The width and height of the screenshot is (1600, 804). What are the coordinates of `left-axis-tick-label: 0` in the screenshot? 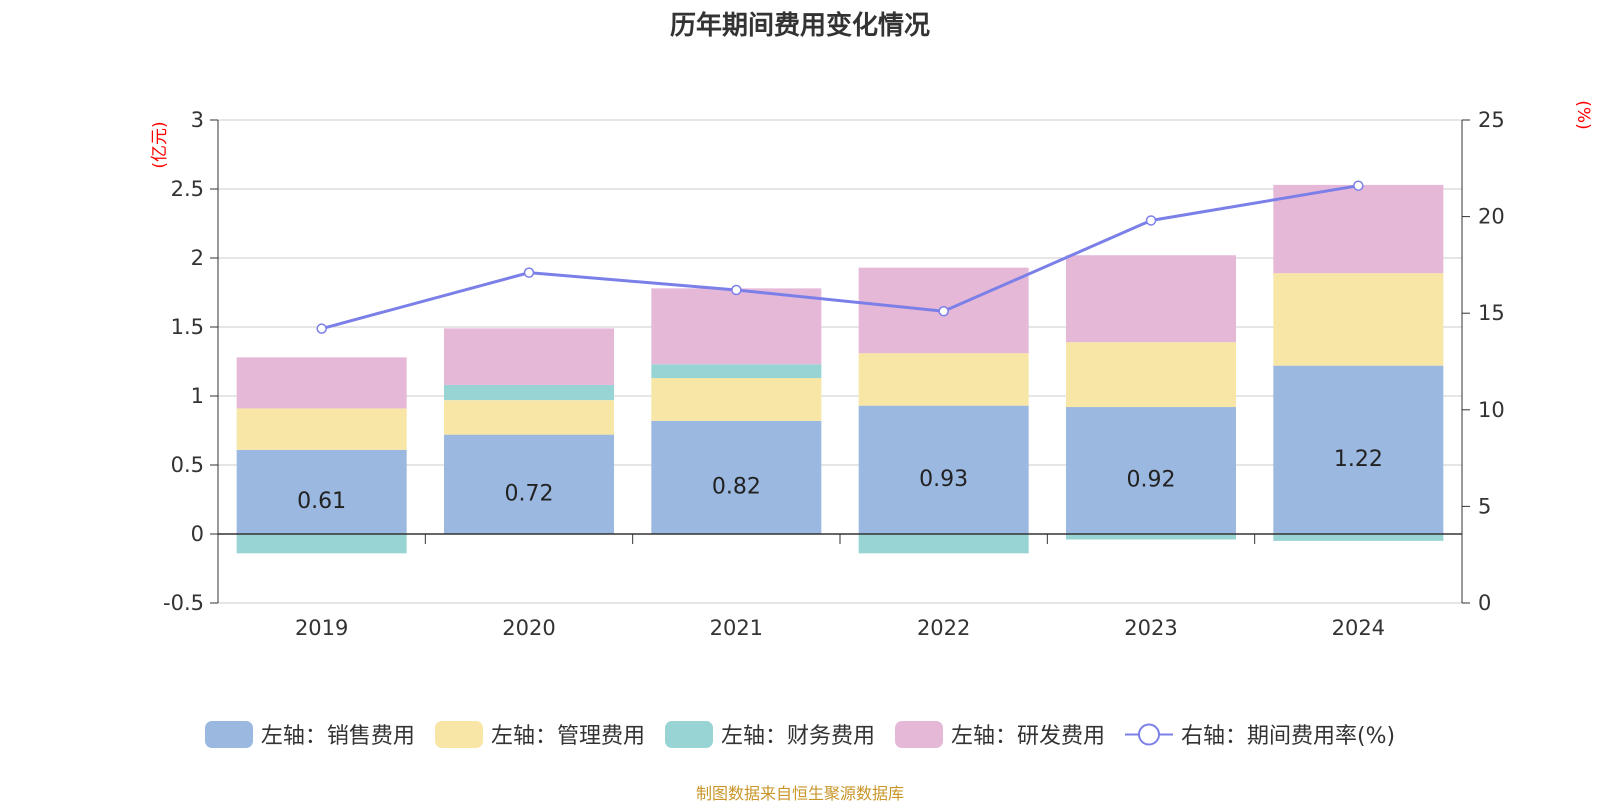 It's located at (197, 534).